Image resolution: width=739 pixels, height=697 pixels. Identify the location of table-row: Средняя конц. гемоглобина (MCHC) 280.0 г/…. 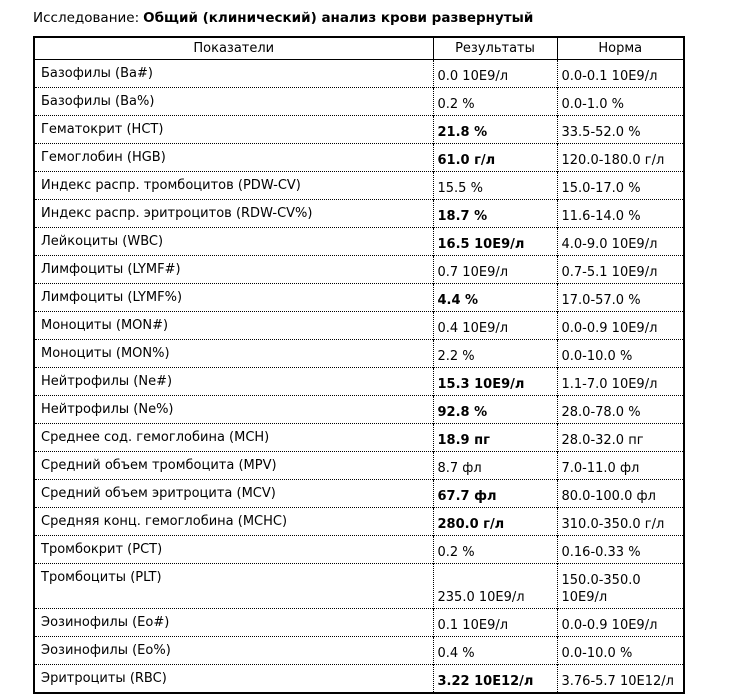
(359, 521).